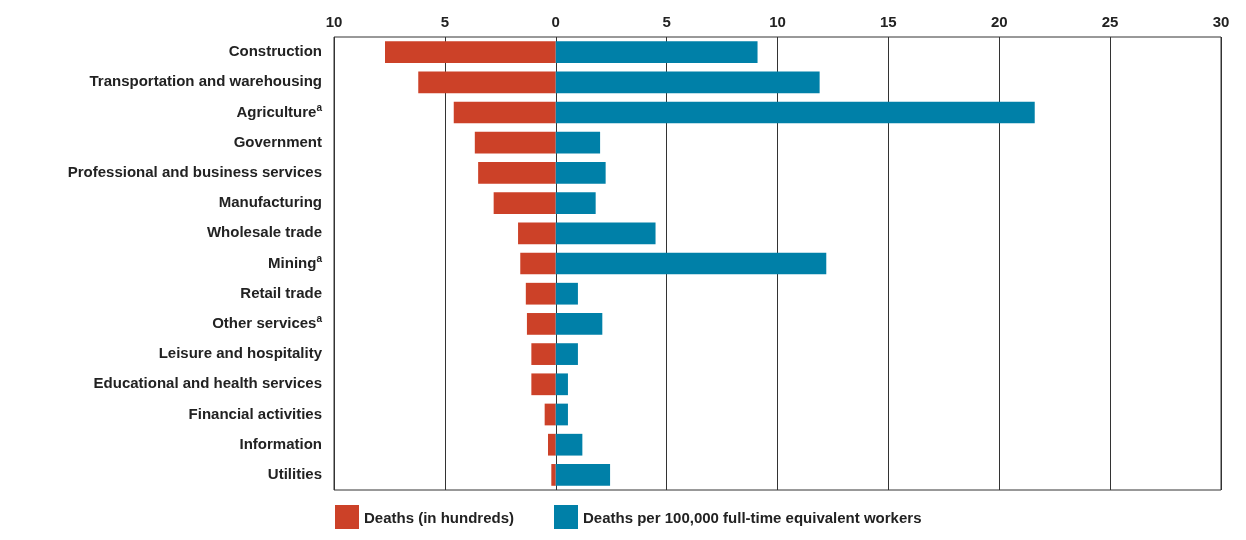  I want to click on y-tick-label: Professional and business services, so click(194, 171).